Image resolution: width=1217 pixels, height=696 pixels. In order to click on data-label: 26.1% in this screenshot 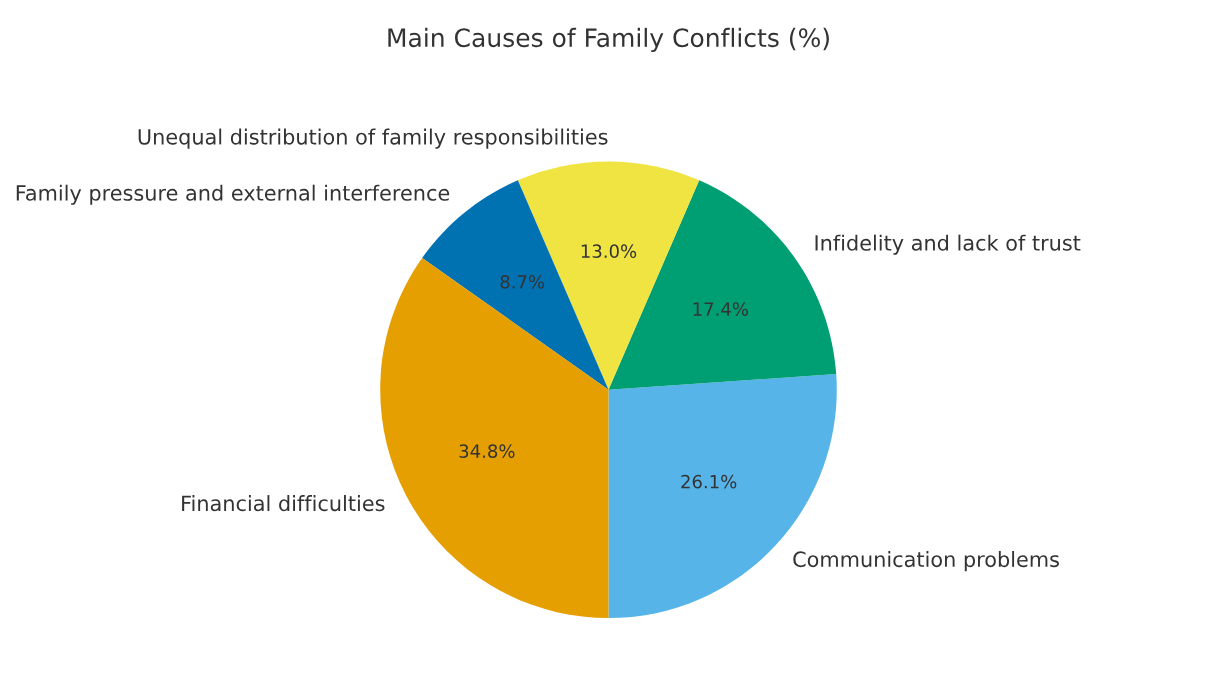, I will do `click(709, 481)`.